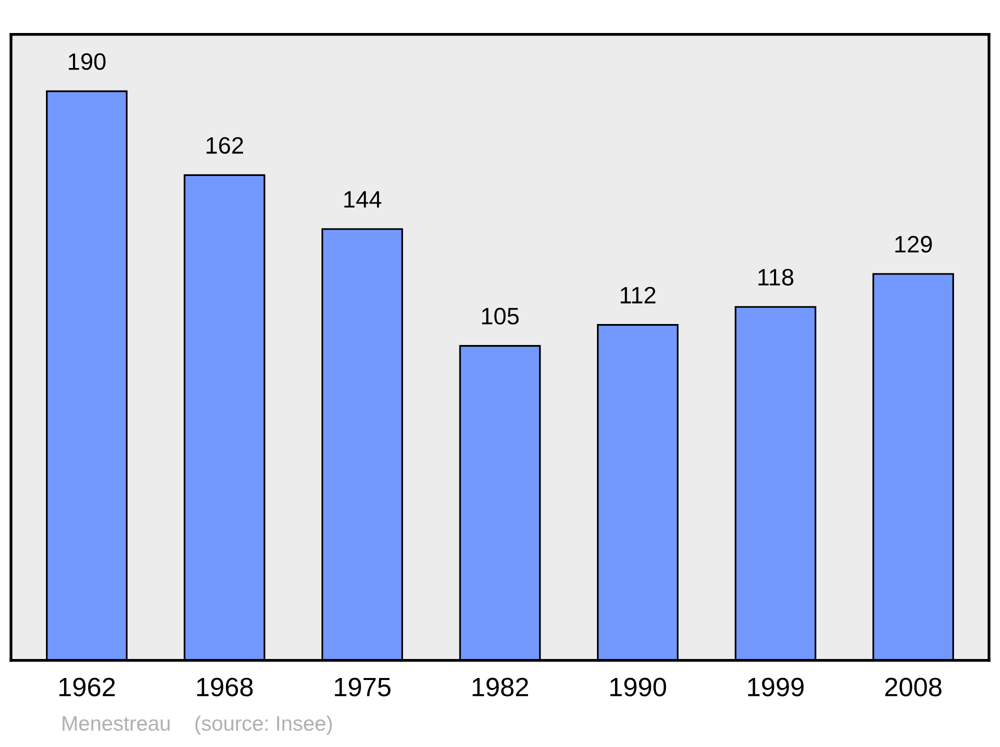 The height and width of the screenshot is (747, 1000). What do you see at coordinates (87, 687) in the screenshot?
I see `x-tick-label: 1962` at bounding box center [87, 687].